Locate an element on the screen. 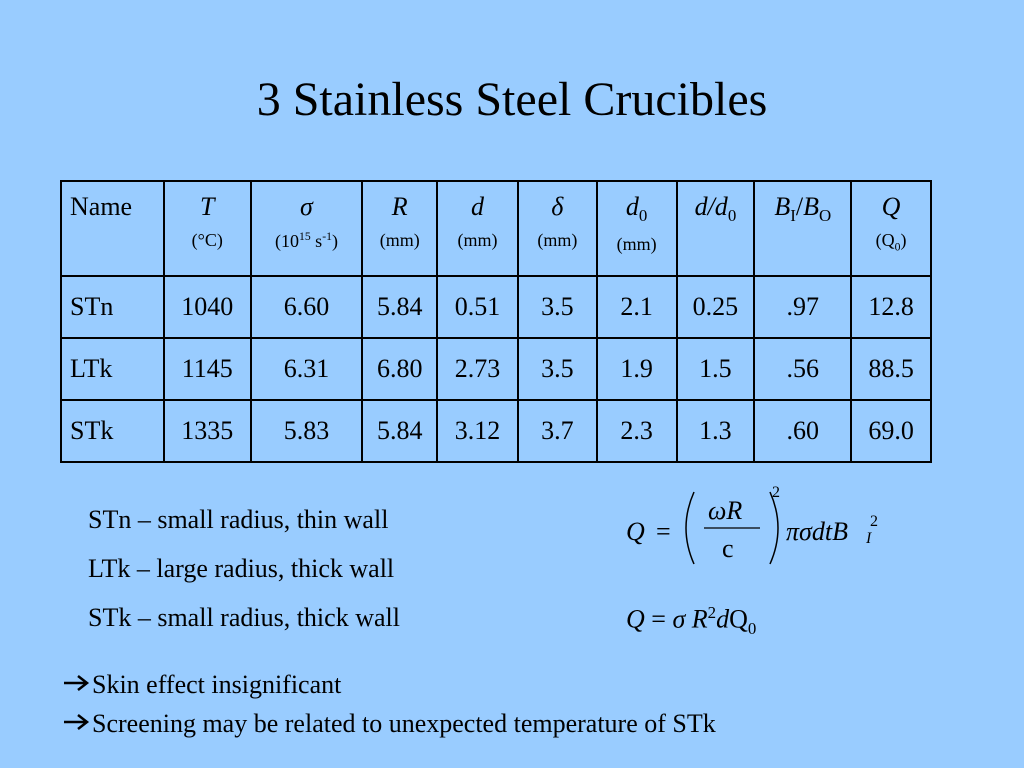 The height and width of the screenshot is (768, 1024). note: LTk – large radius, thick wall is located at coordinates (241, 568).